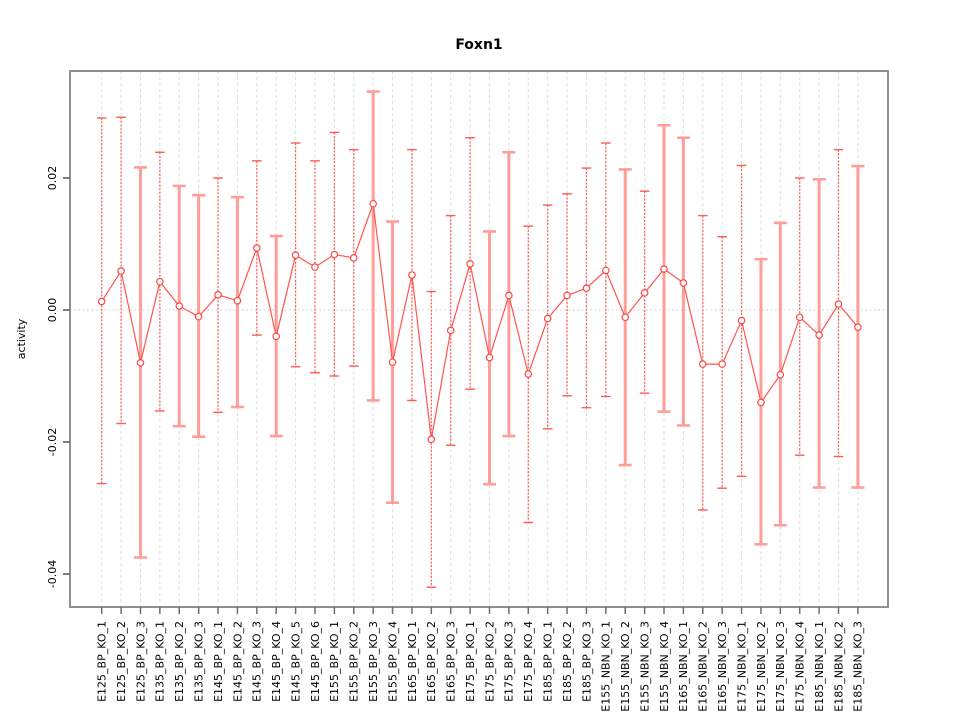  Describe the element at coordinates (102, 661) in the screenshot. I see `x-category-label: E125_BP_KO_1` at that location.